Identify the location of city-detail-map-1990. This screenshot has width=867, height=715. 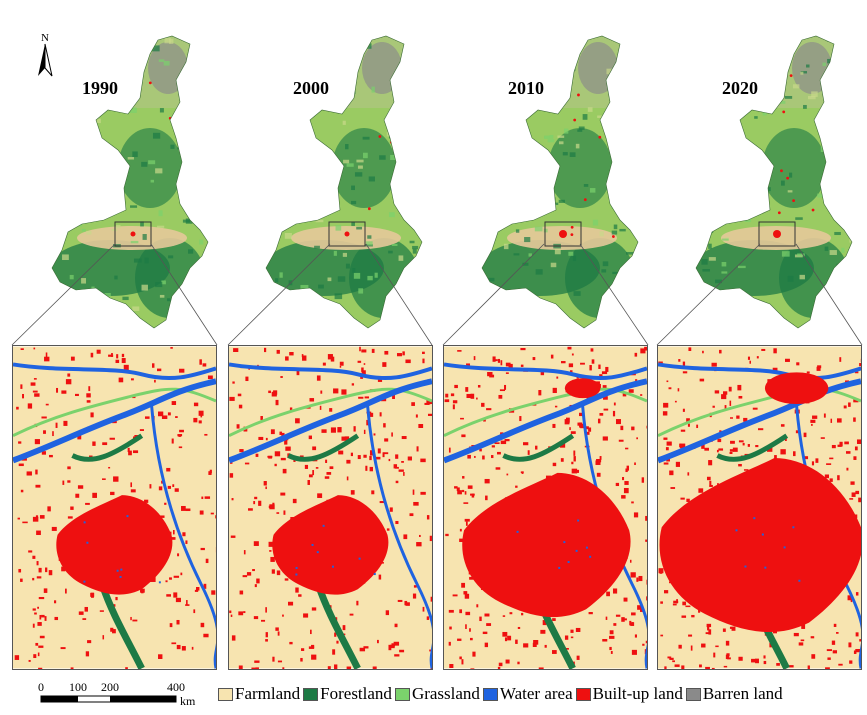
(114, 507).